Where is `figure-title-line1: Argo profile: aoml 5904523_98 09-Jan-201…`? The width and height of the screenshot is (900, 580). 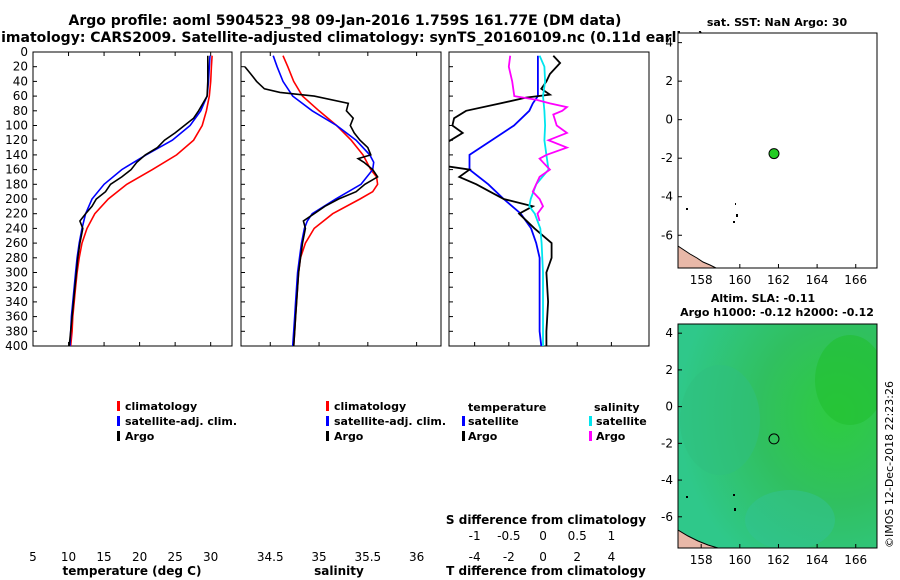
figure-title-line1: Argo profile: aoml 5904523_98 09-Jan-201… is located at coordinates (345, 21).